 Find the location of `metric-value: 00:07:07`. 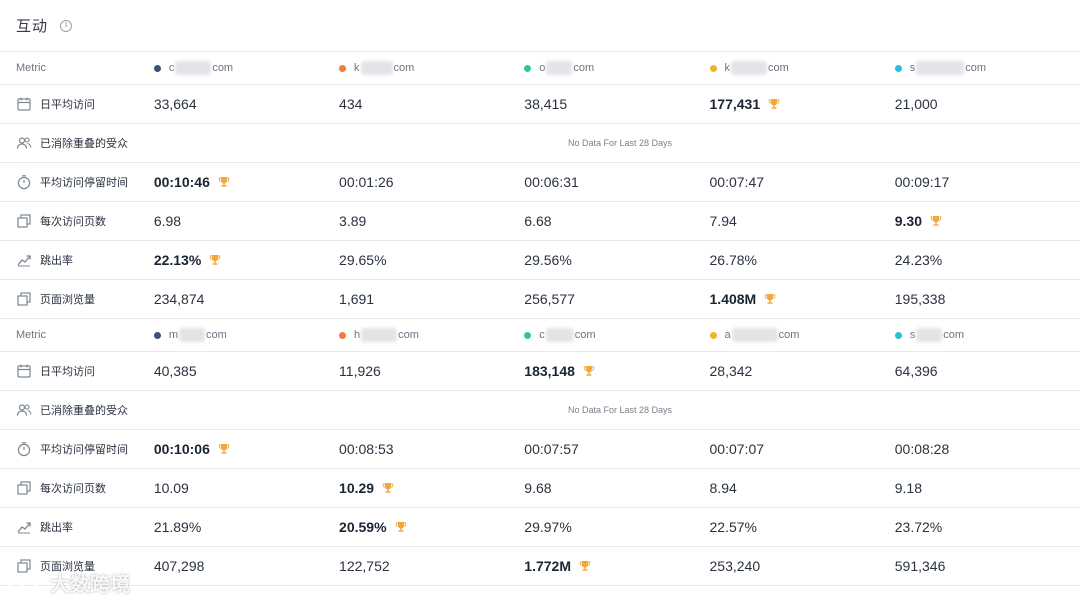

metric-value: 00:07:07 is located at coordinates (737, 449).